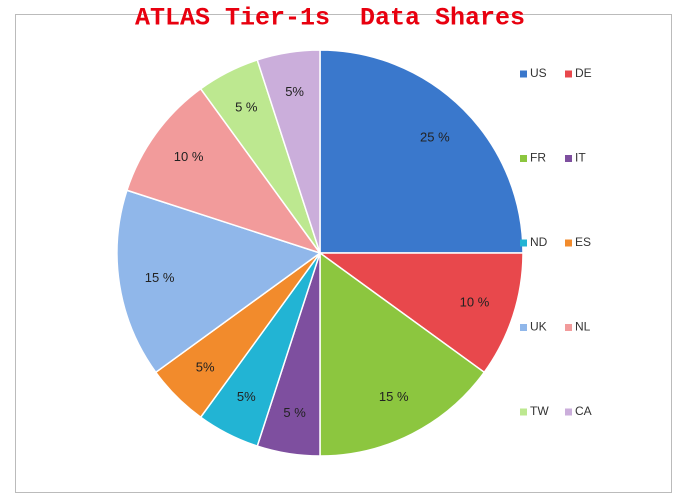 Image resolution: width=677 pixels, height=494 pixels. I want to click on legend-label: NL, so click(583, 327).